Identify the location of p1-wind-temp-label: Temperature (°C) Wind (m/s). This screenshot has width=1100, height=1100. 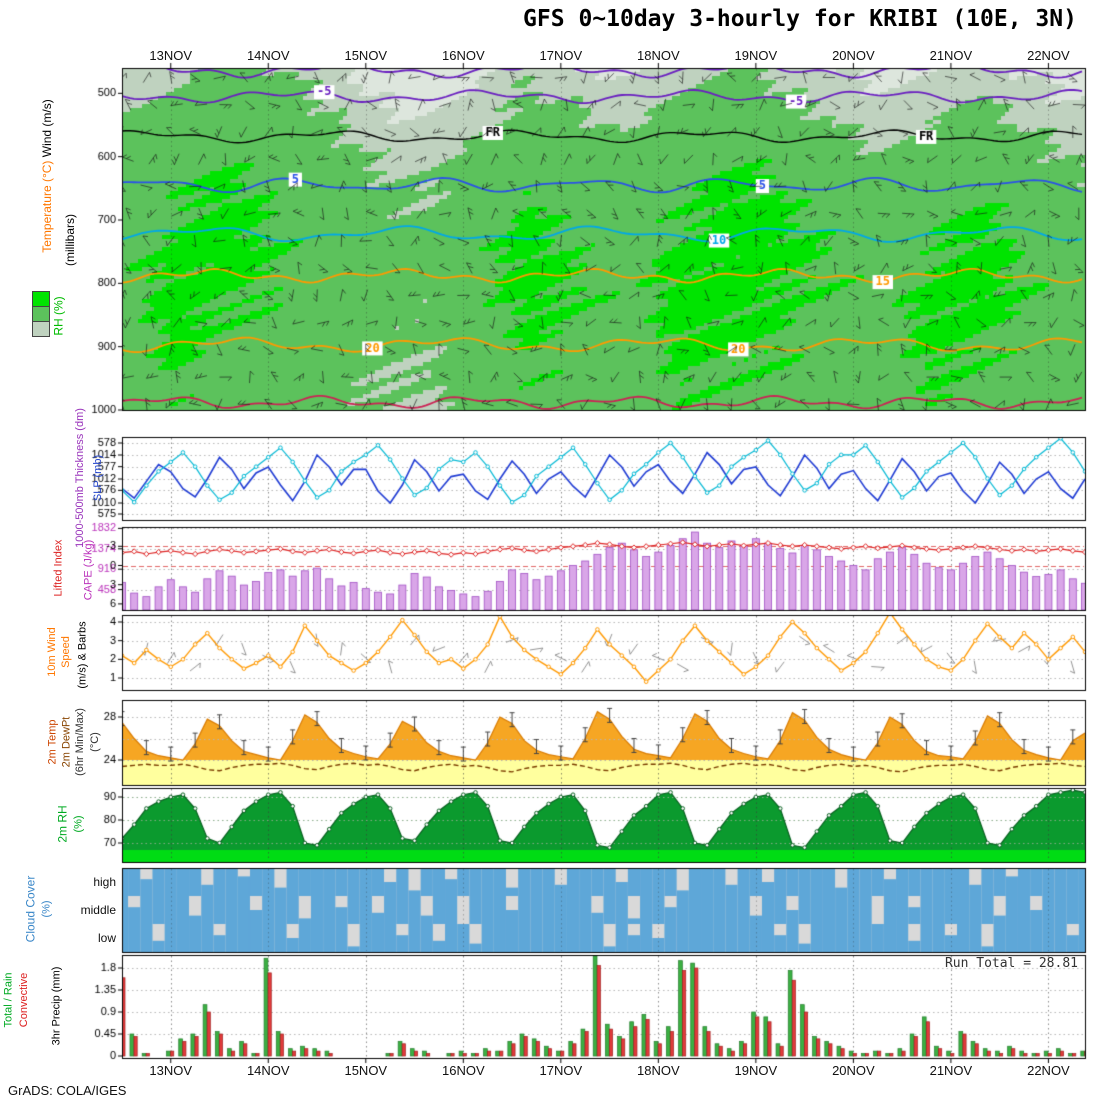
(47, 176).